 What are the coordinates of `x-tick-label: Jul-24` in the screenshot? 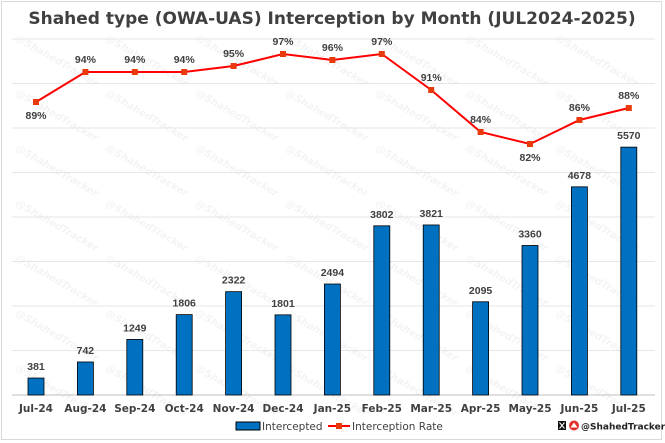 It's located at (35, 409).